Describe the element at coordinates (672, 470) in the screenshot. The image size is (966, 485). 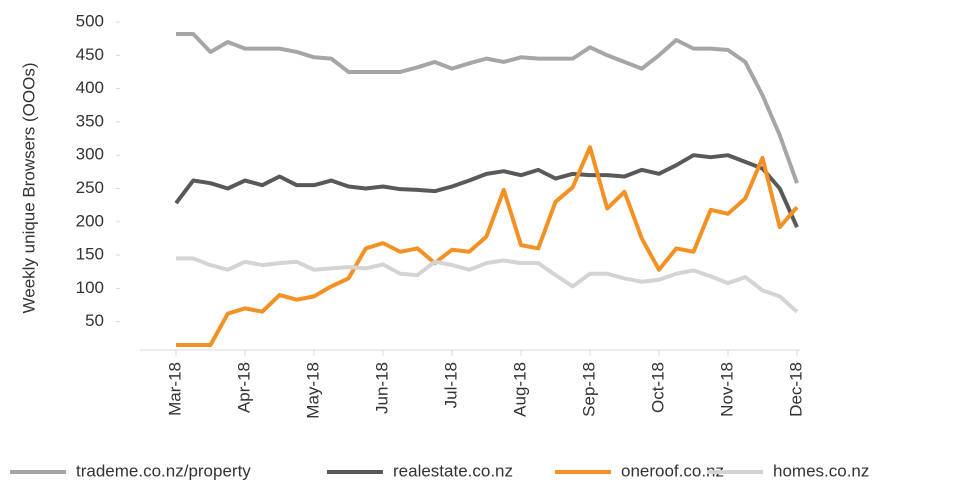
I see `legend-label: oneroof.co.nz` at that location.